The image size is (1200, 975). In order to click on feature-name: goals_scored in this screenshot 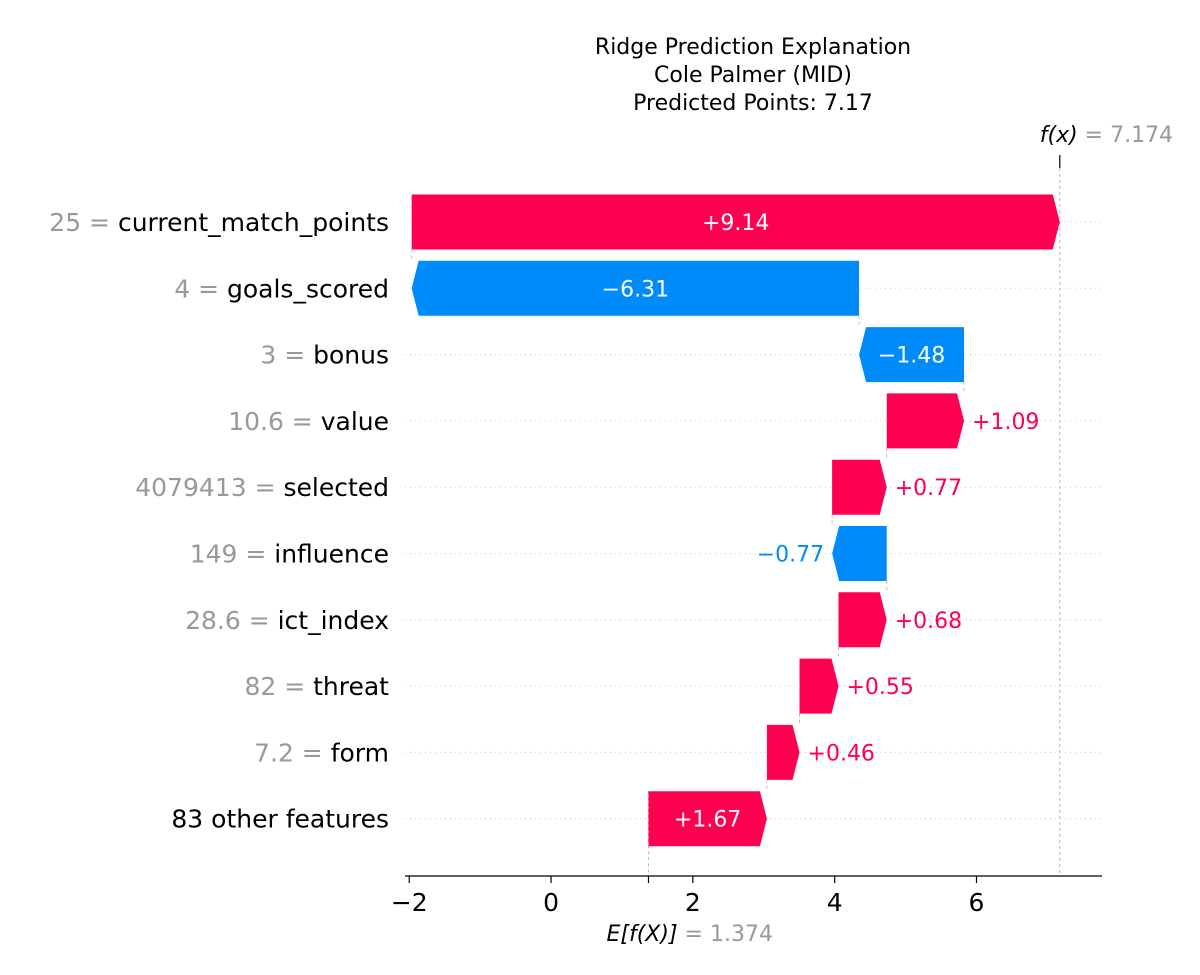, I will do `click(308, 288)`.